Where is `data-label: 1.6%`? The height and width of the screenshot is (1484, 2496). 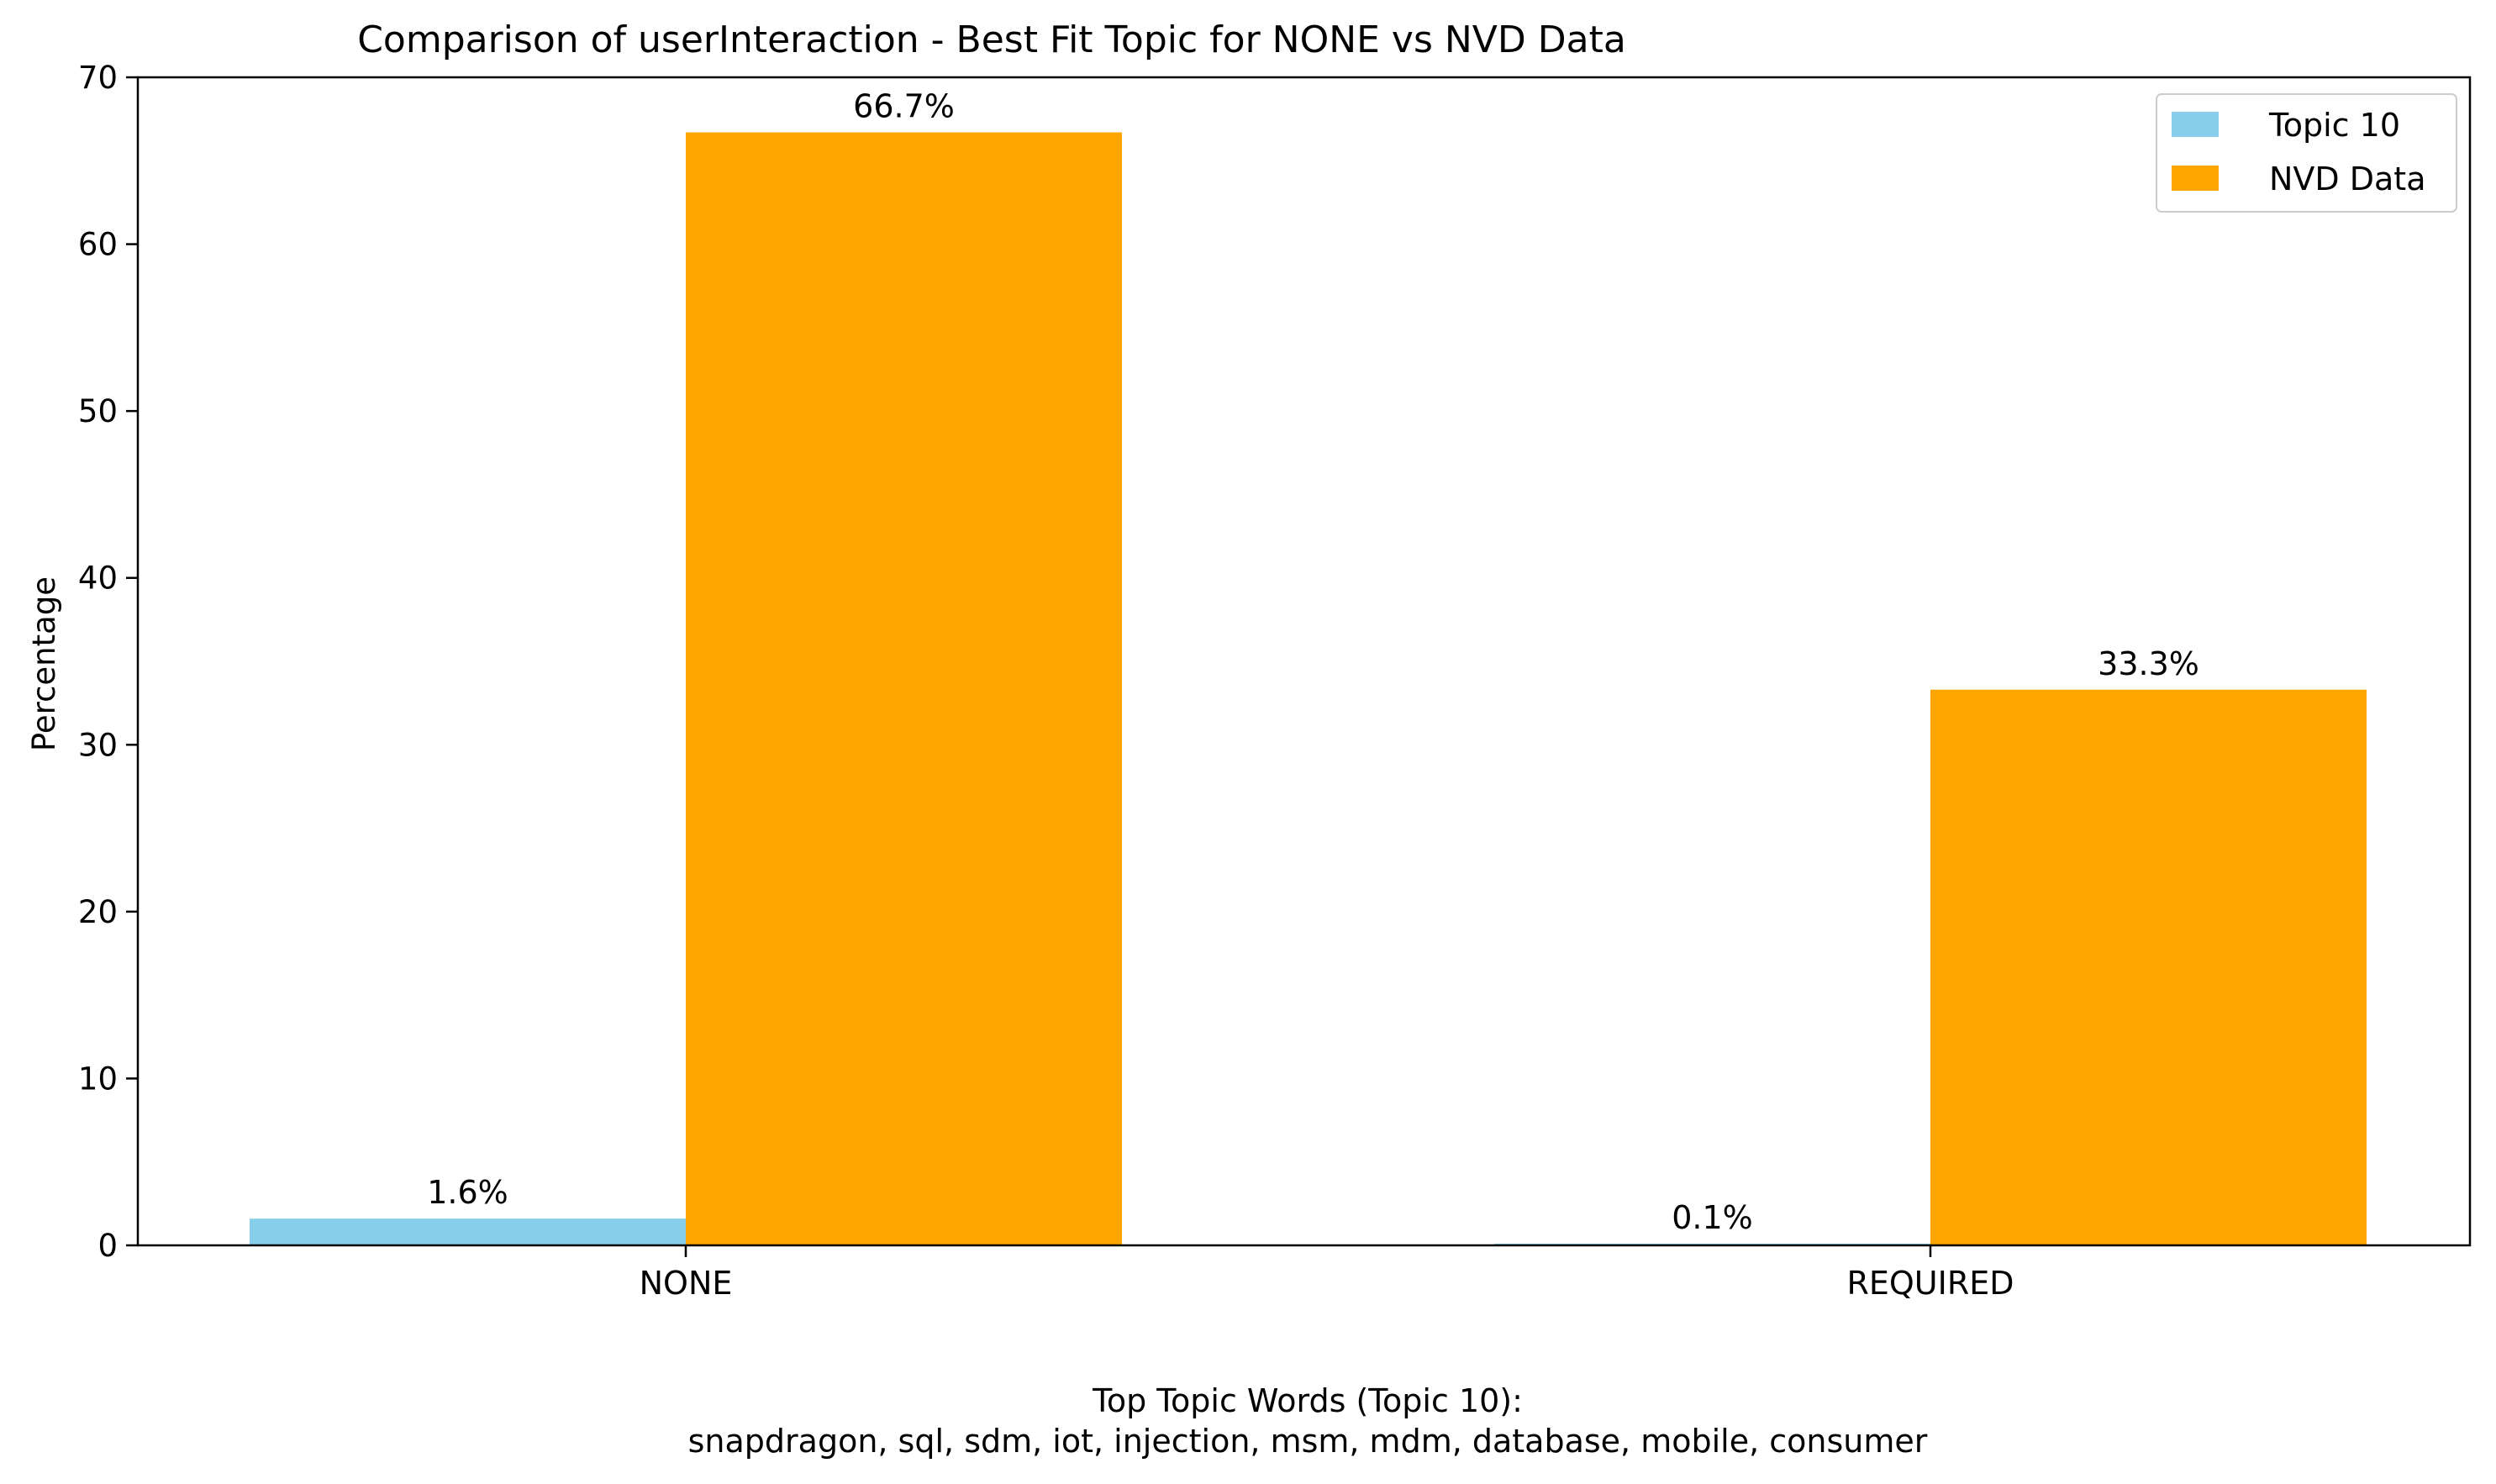
data-label: 1.6% is located at coordinates (467, 1192).